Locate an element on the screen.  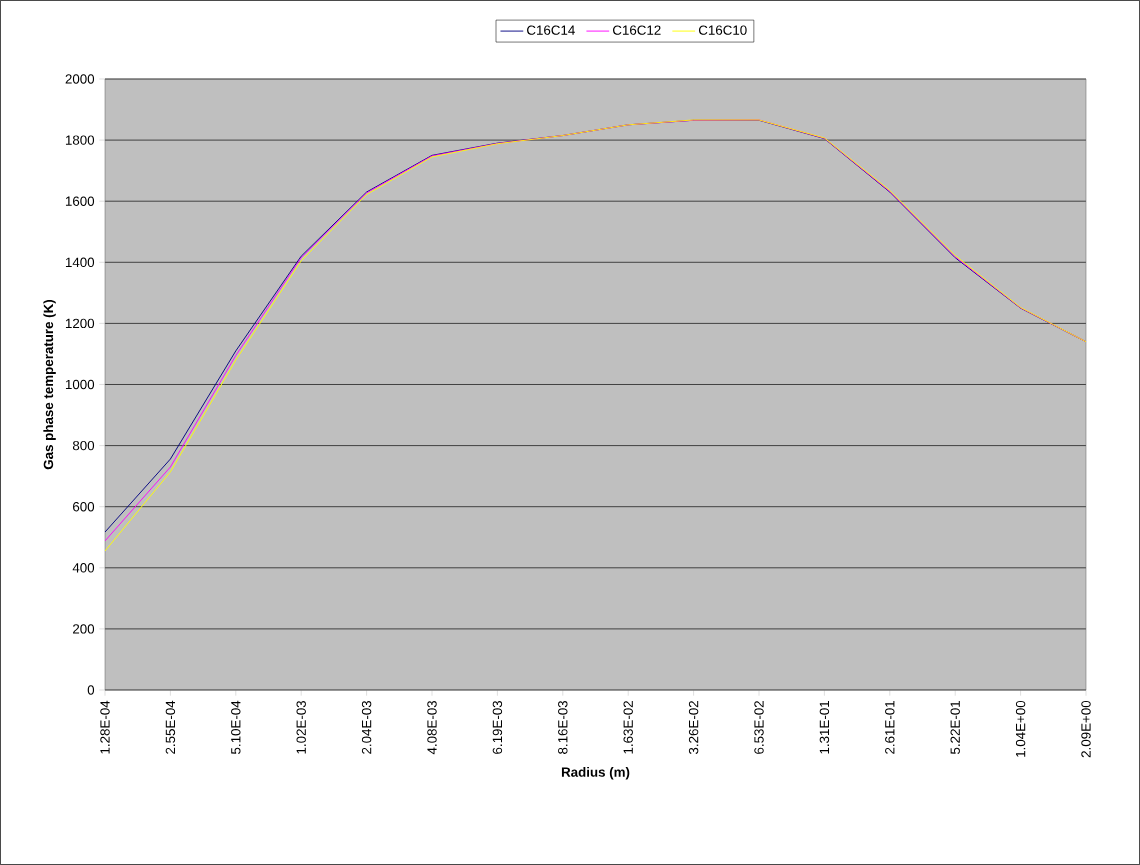
x-tick-label: 1.02E-03 is located at coordinates (301, 727).